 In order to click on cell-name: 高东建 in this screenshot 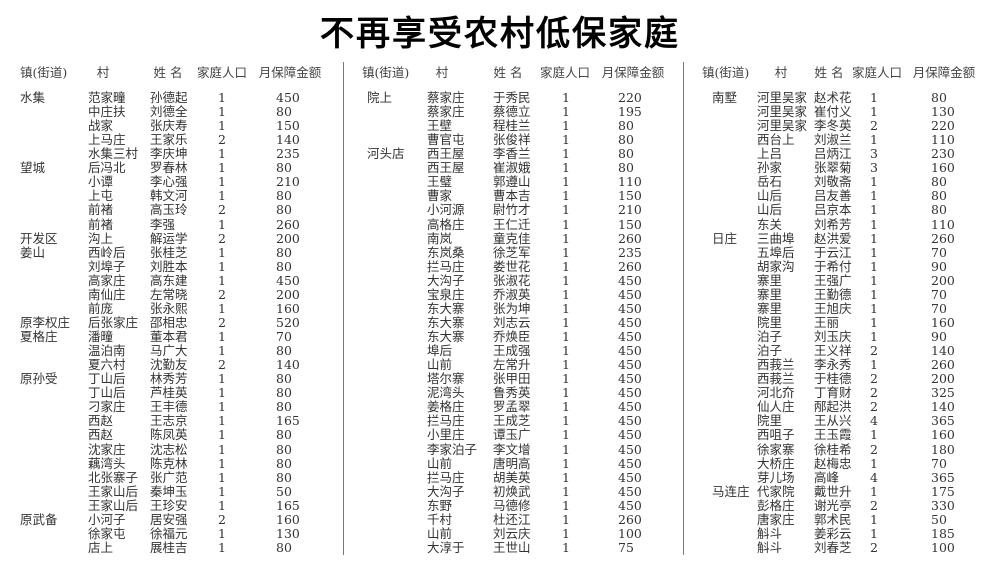, I will do `click(169, 280)`.